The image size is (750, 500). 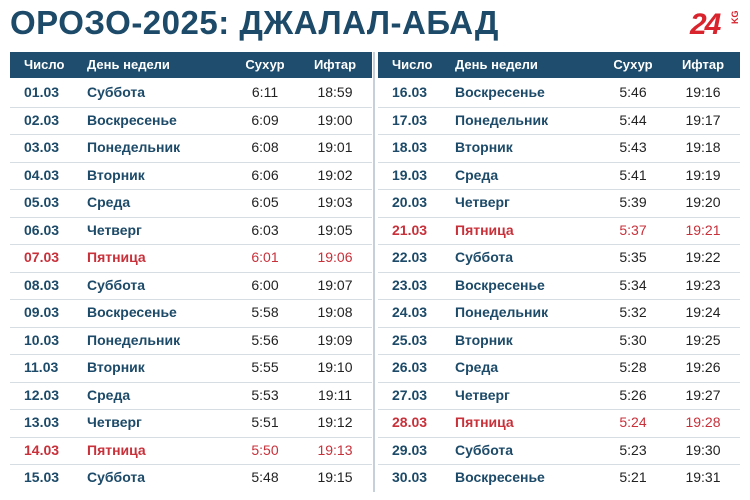 I want to click on iftar-time: 19:05, so click(x=335, y=229).